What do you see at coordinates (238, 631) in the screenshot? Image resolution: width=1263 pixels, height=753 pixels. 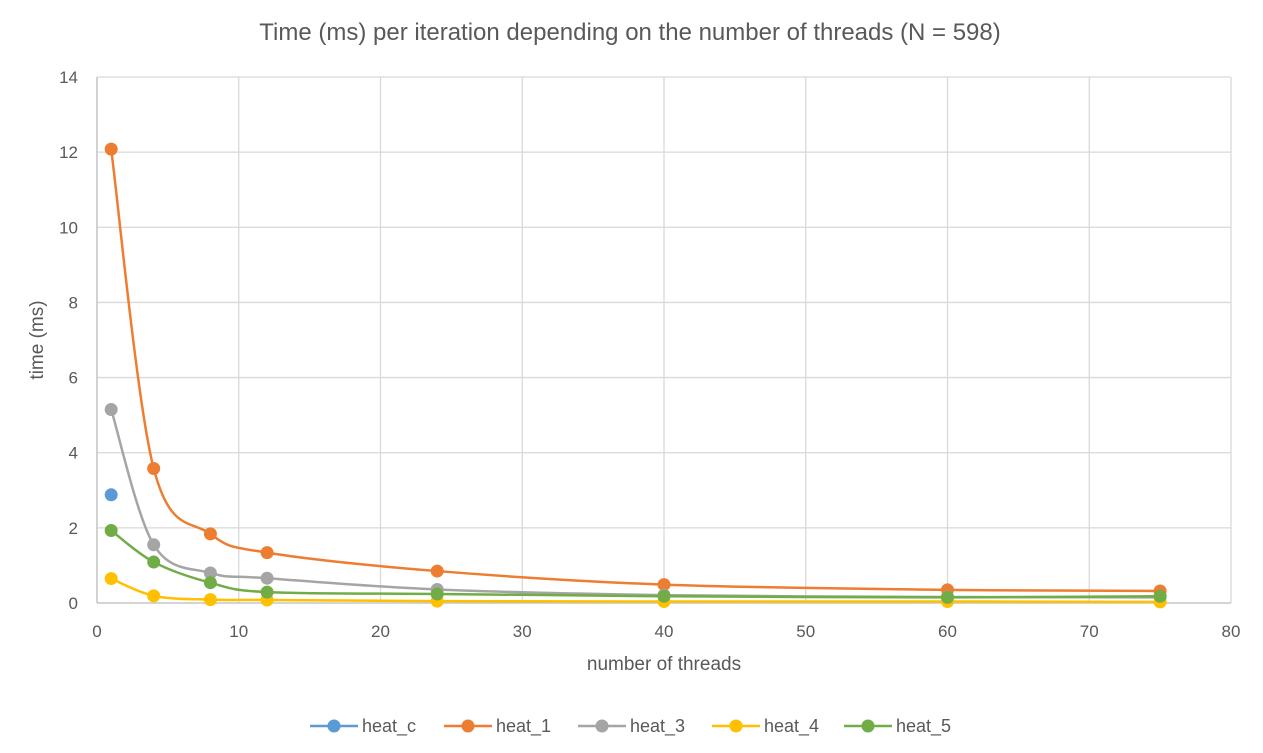 I see `x-tick-label: 10` at bounding box center [238, 631].